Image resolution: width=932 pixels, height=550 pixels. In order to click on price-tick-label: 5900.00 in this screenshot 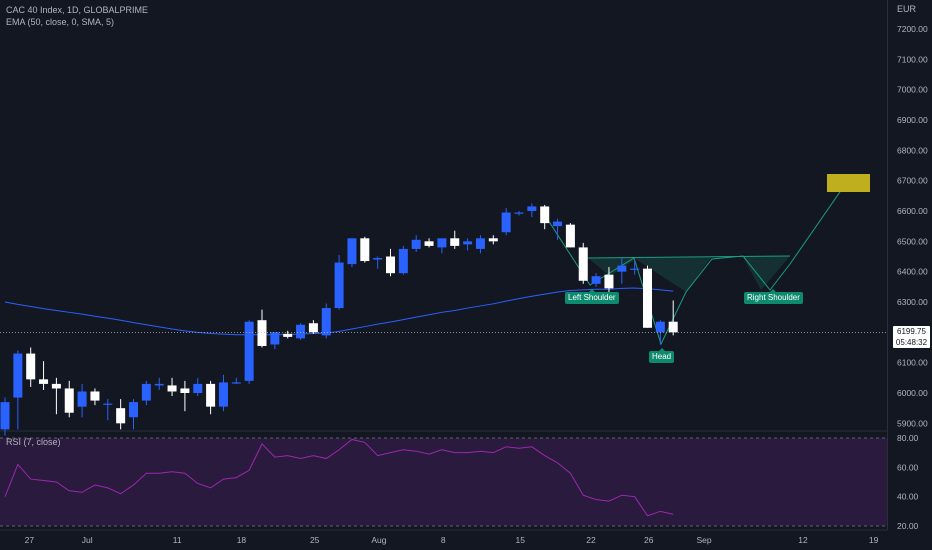, I will do `click(912, 423)`.